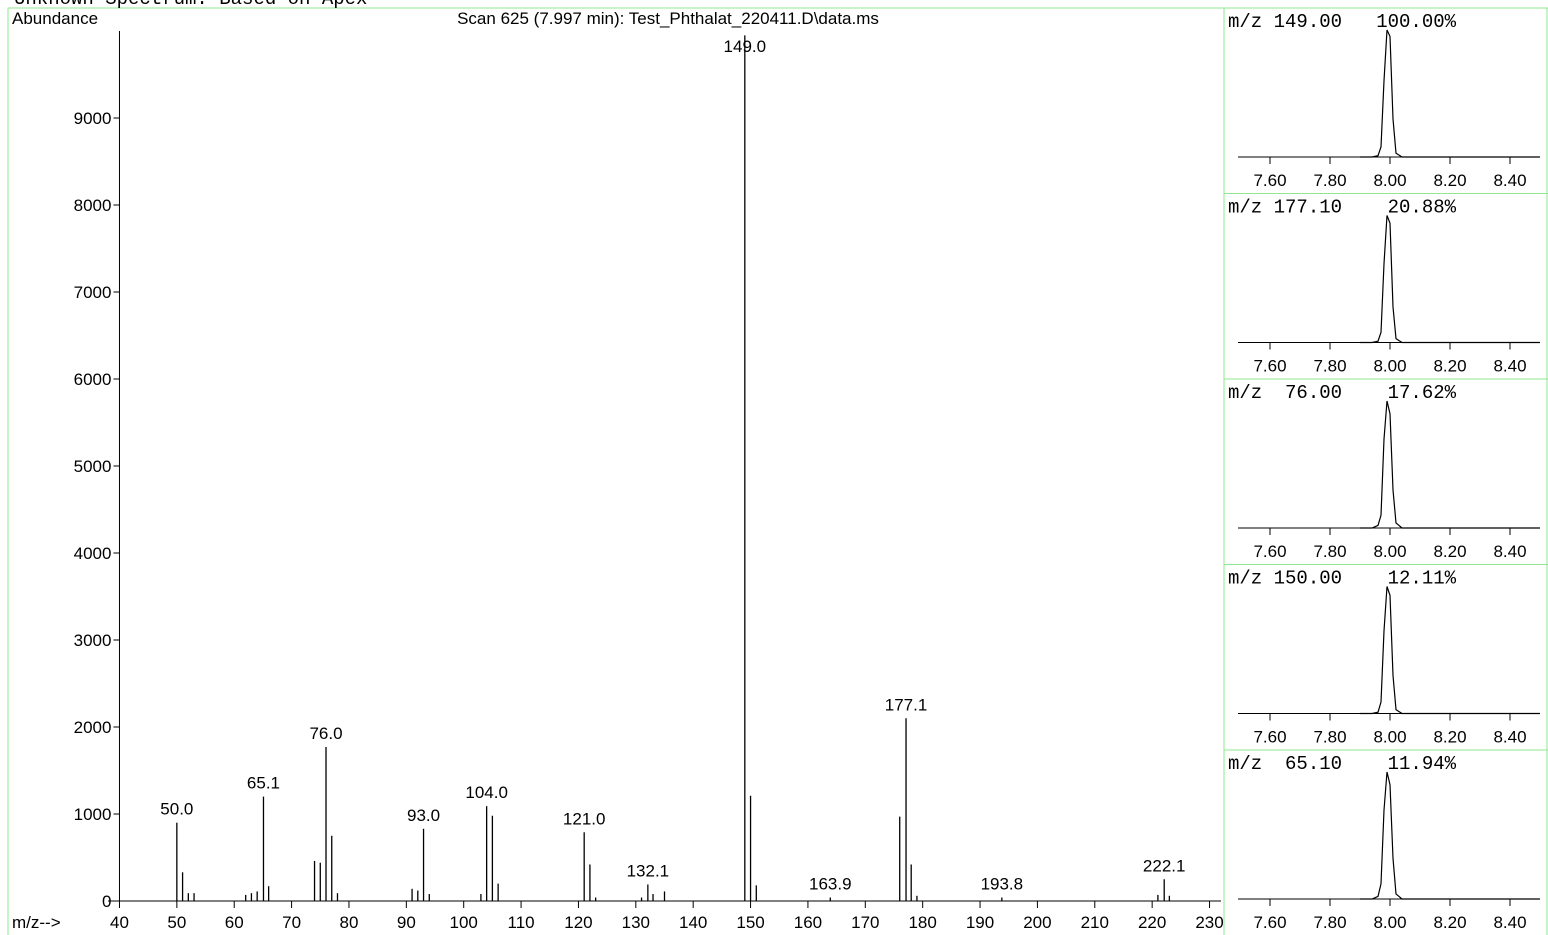 The height and width of the screenshot is (935, 1548). I want to click on peak-label: 149.0, so click(745, 46).